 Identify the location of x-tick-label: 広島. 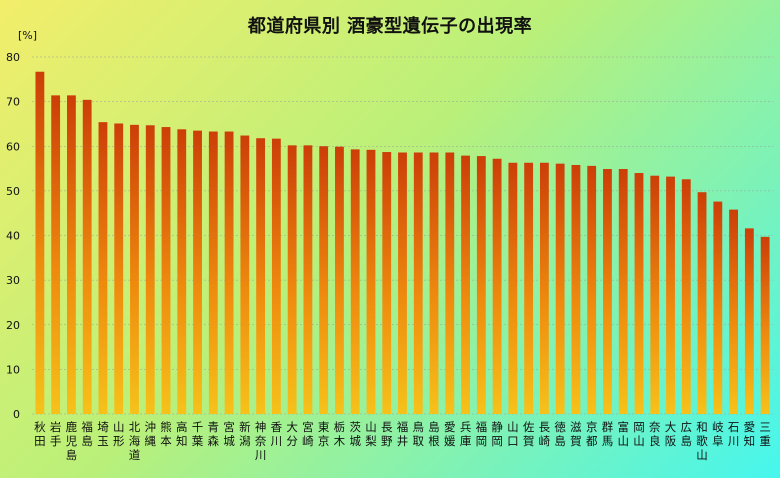
(687, 434).